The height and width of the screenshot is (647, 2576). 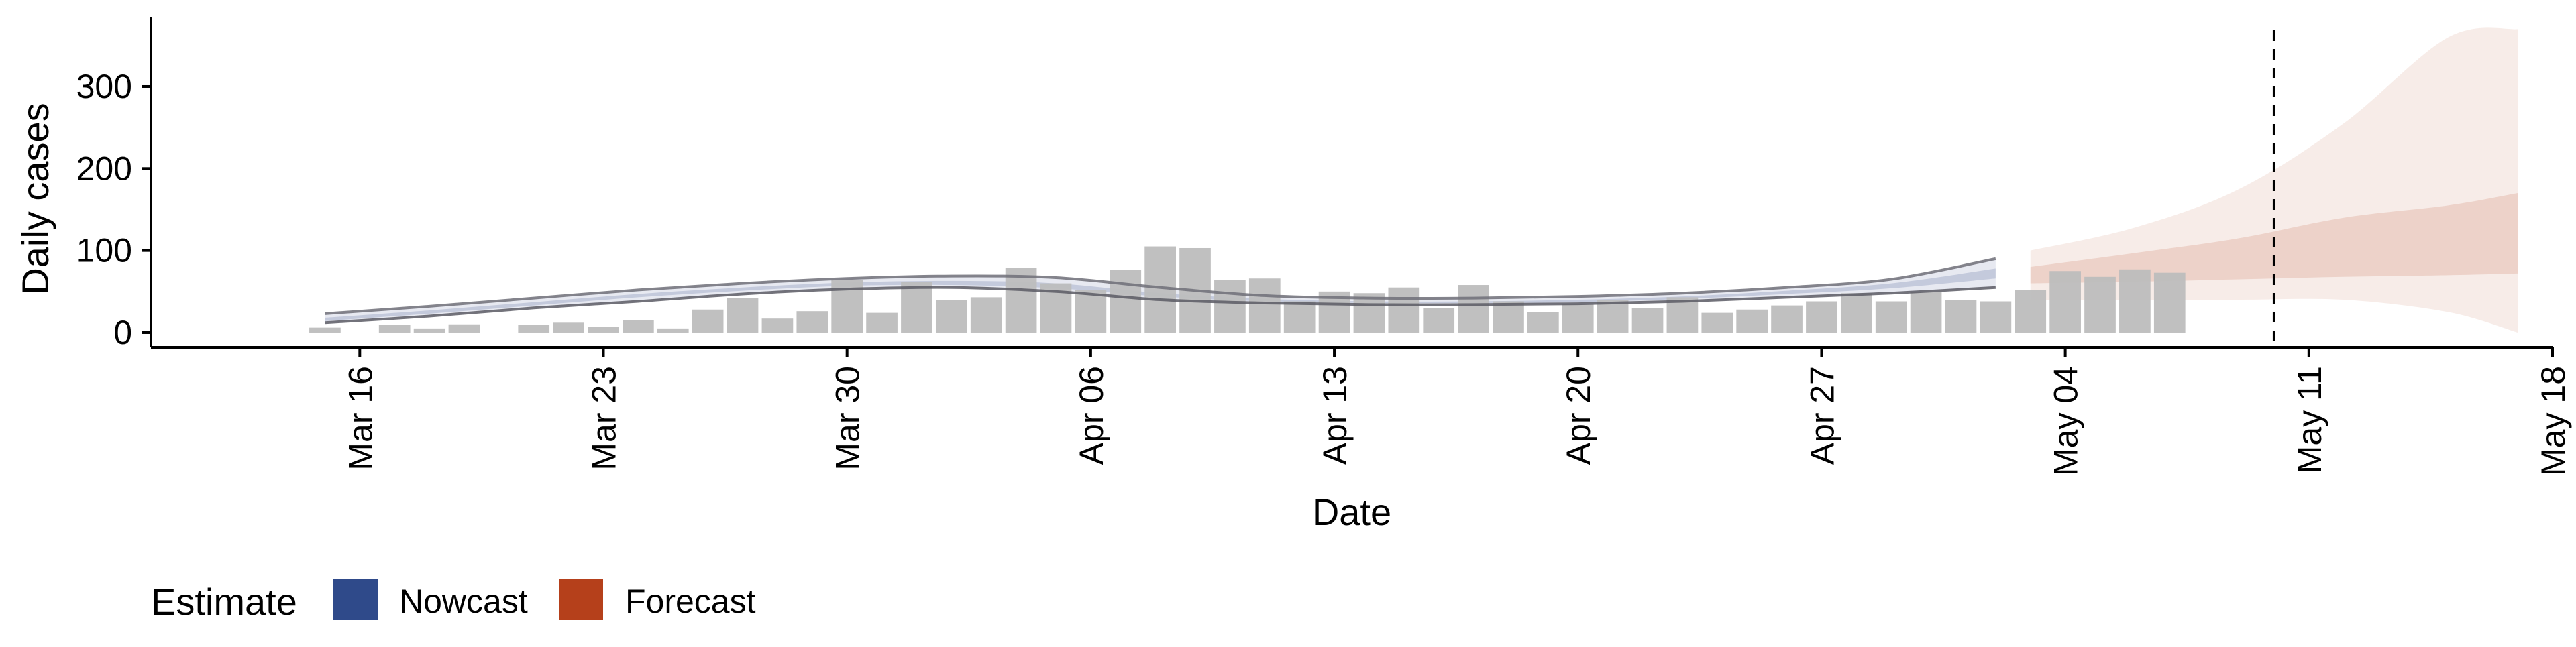 What do you see at coordinates (848, 418) in the screenshot?
I see `x-tick-label-2020-03-30: Mar 30` at bounding box center [848, 418].